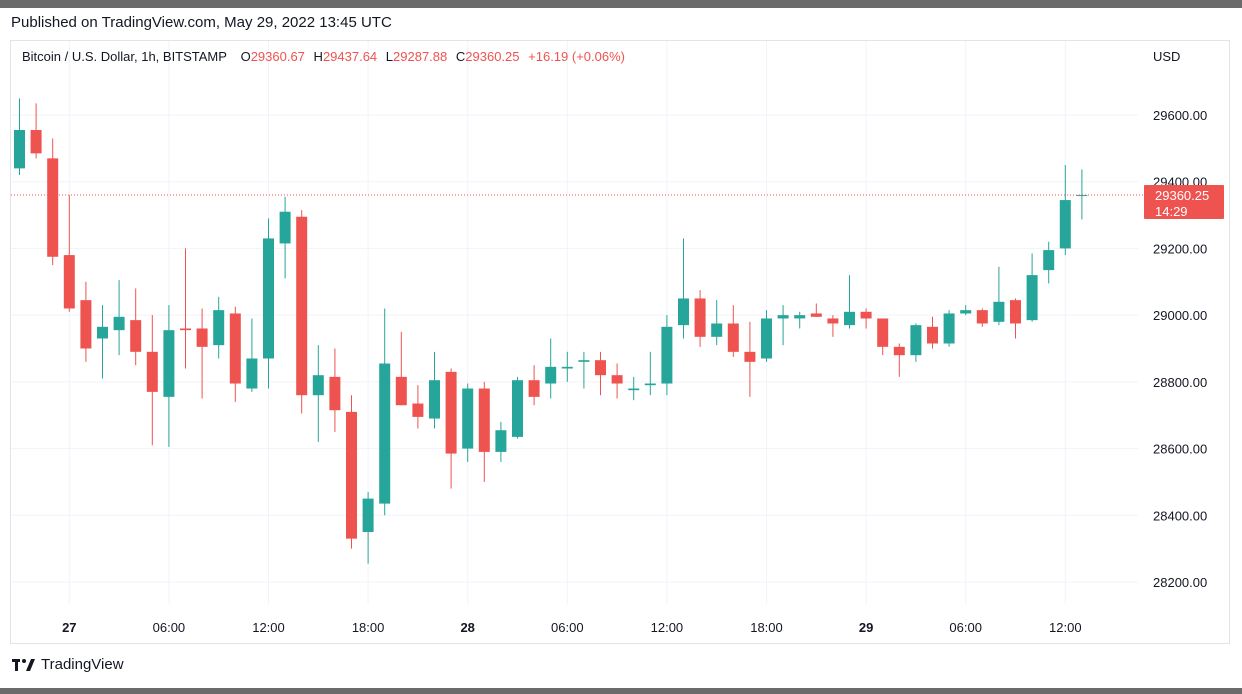  Describe the element at coordinates (1065, 627) in the screenshot. I see `time-tick-label: 12:00` at that location.